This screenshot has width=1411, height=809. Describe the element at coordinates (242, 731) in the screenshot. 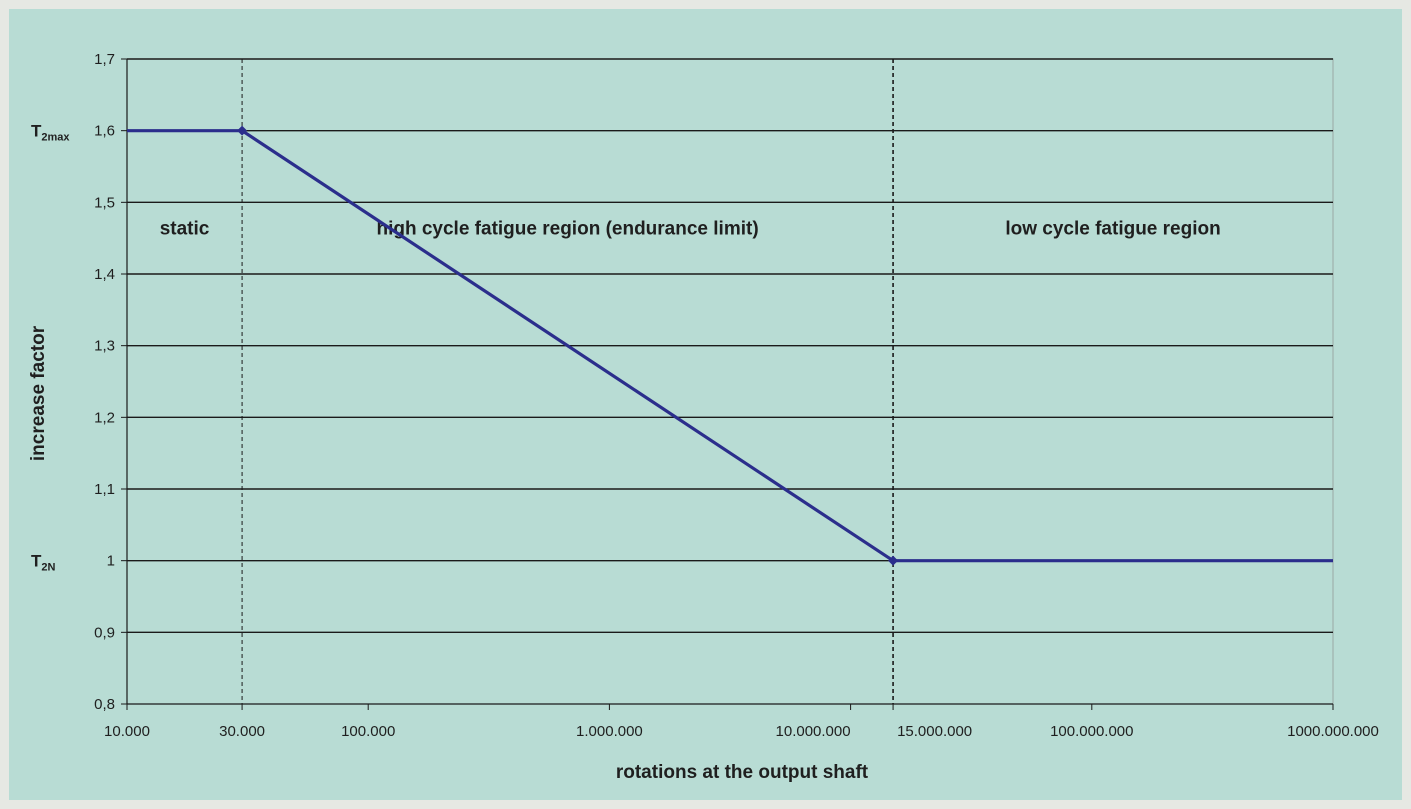

I see `x-tick-label: 30.000` at that location.